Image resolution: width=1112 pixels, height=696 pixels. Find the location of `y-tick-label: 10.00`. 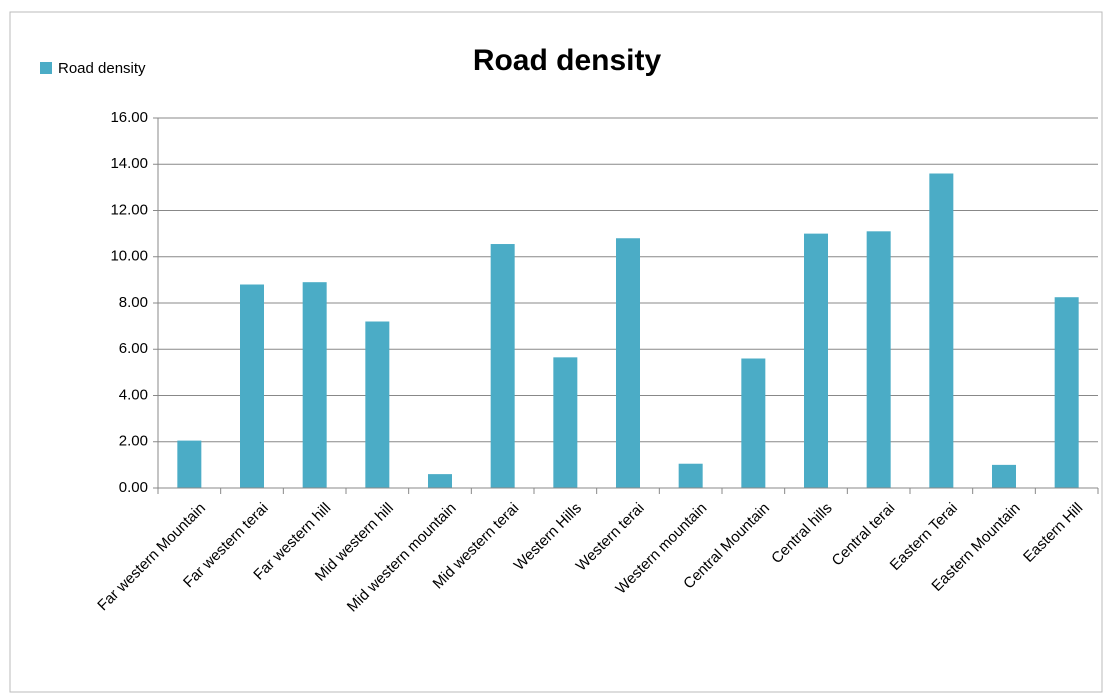

y-tick-label: 10.00 is located at coordinates (129, 256).